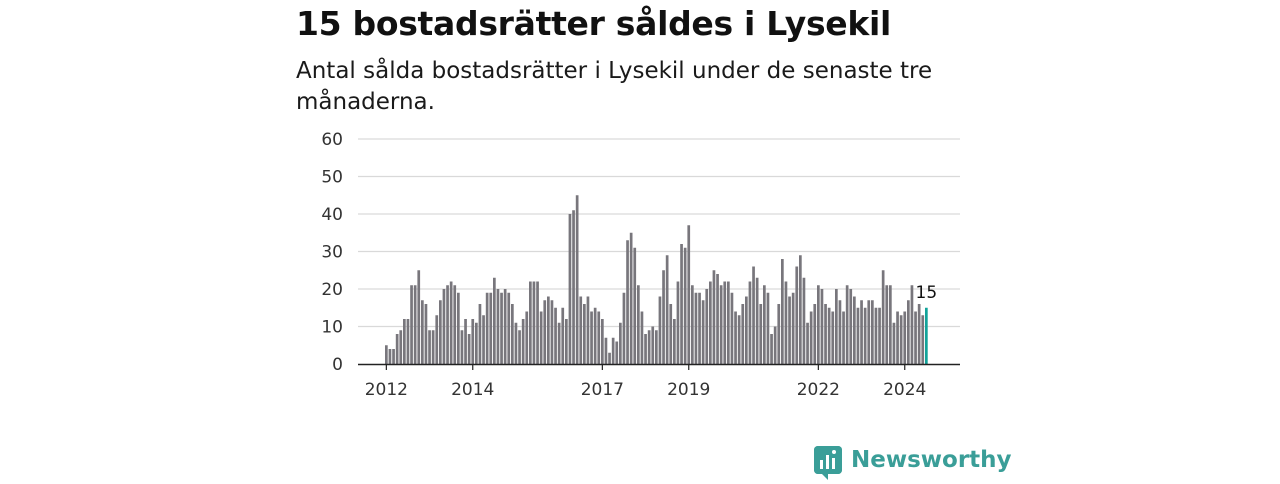  Describe the element at coordinates (931, 460) in the screenshot. I see `brand-name: Newsworthy` at that location.